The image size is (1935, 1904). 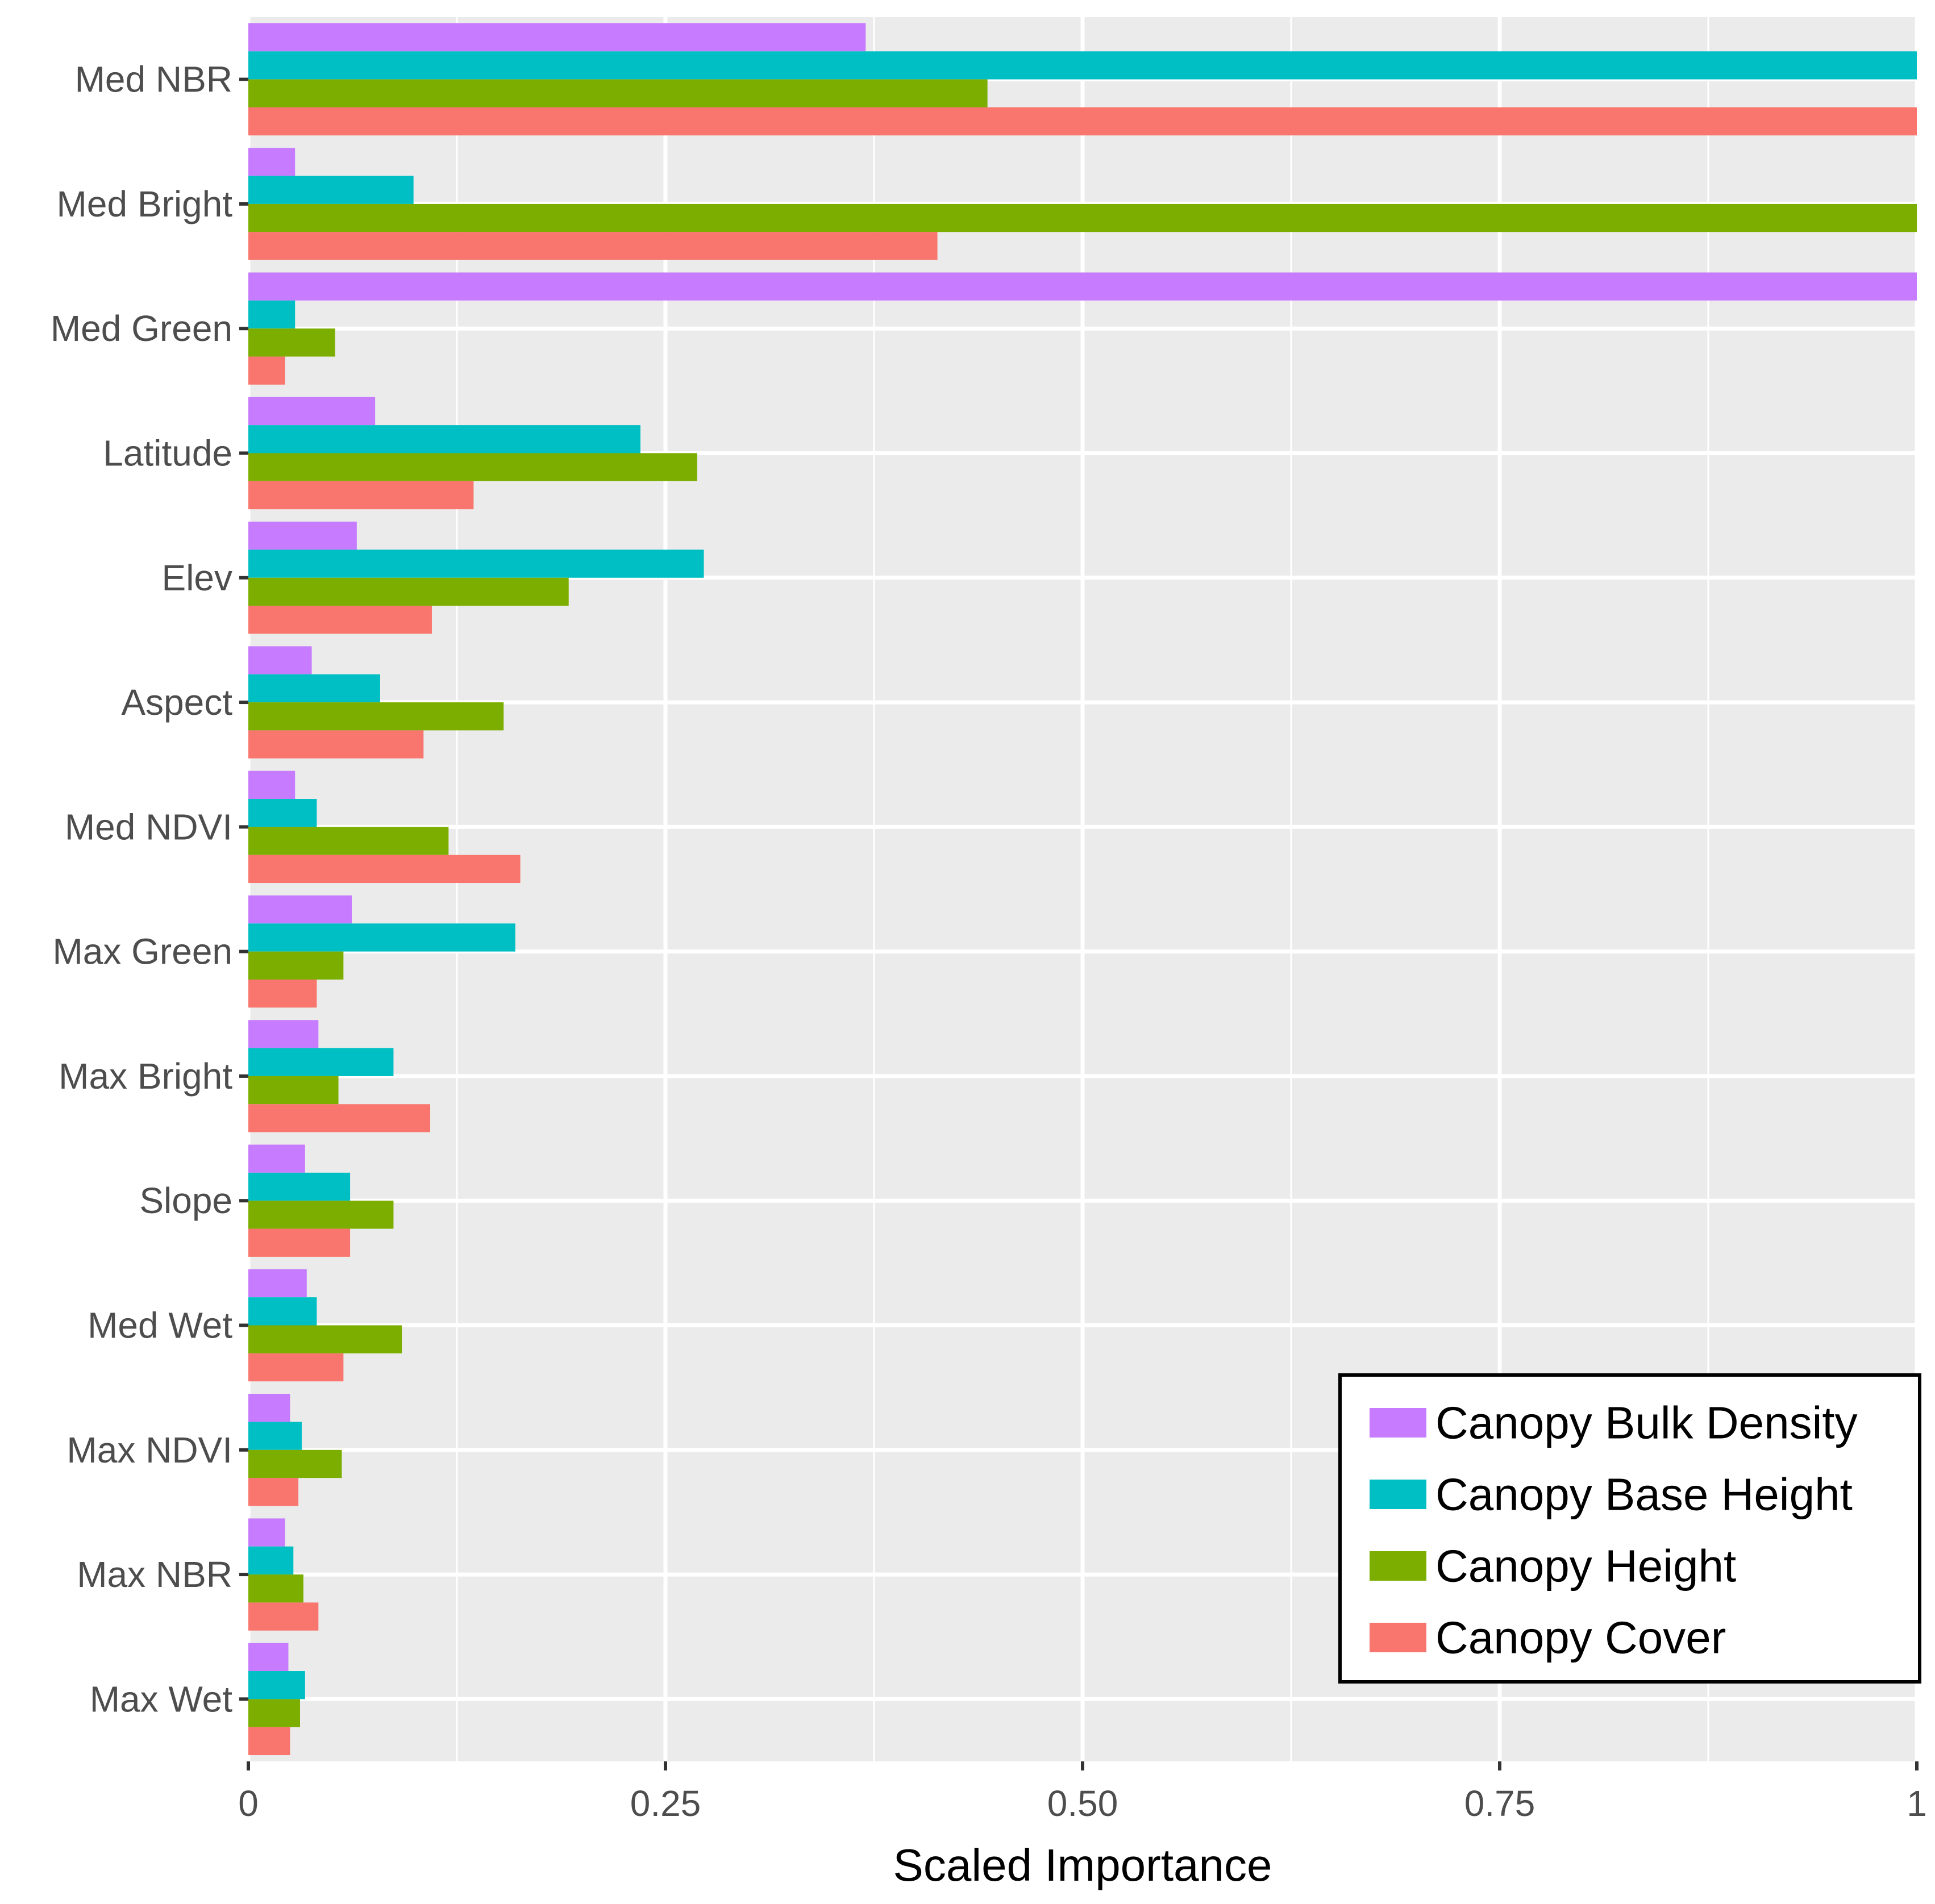 I want to click on y-tick-label: Max Green, so click(x=142, y=951).